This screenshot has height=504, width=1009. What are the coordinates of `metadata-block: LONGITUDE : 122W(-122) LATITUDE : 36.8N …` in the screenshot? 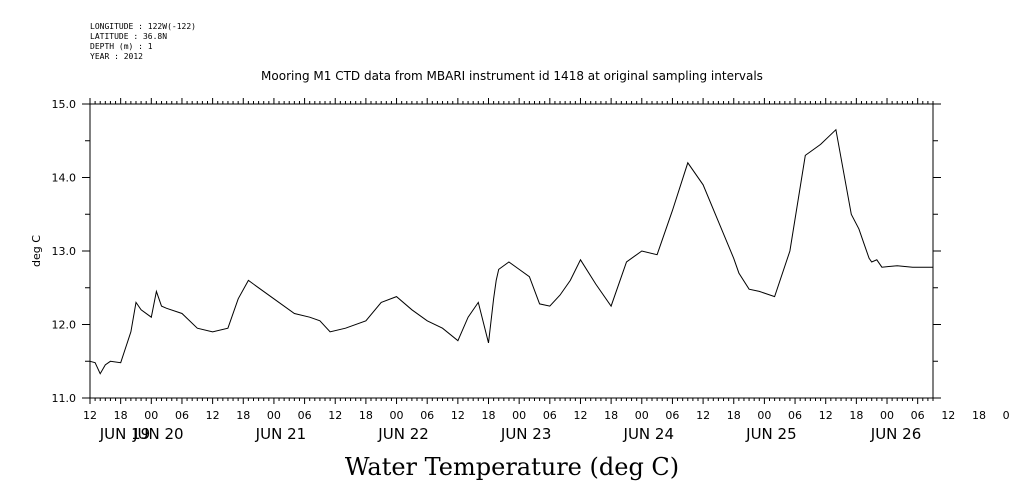 It's located at (143, 42).